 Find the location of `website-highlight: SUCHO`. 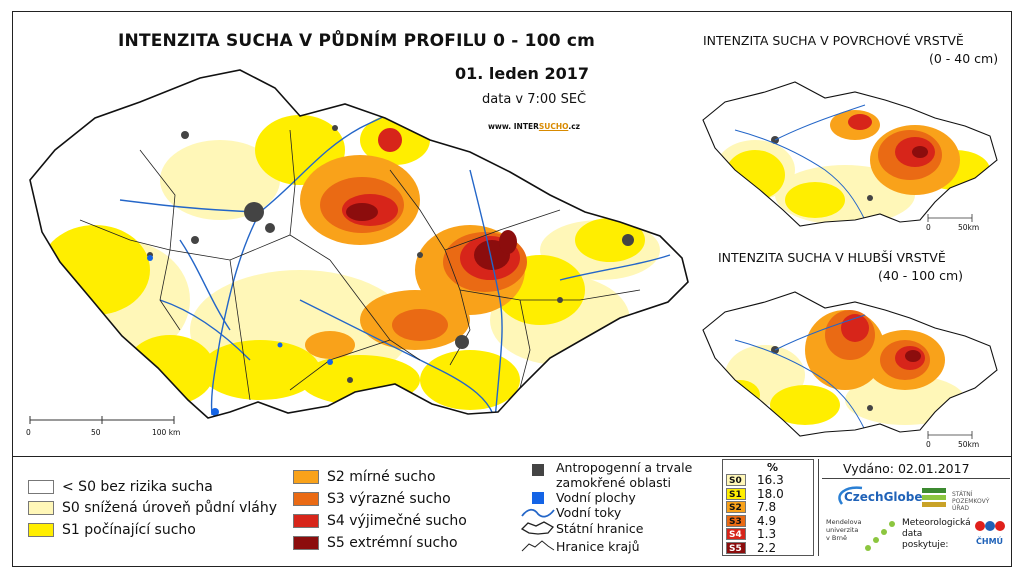

website-highlight: SUCHO is located at coordinates (553, 126).